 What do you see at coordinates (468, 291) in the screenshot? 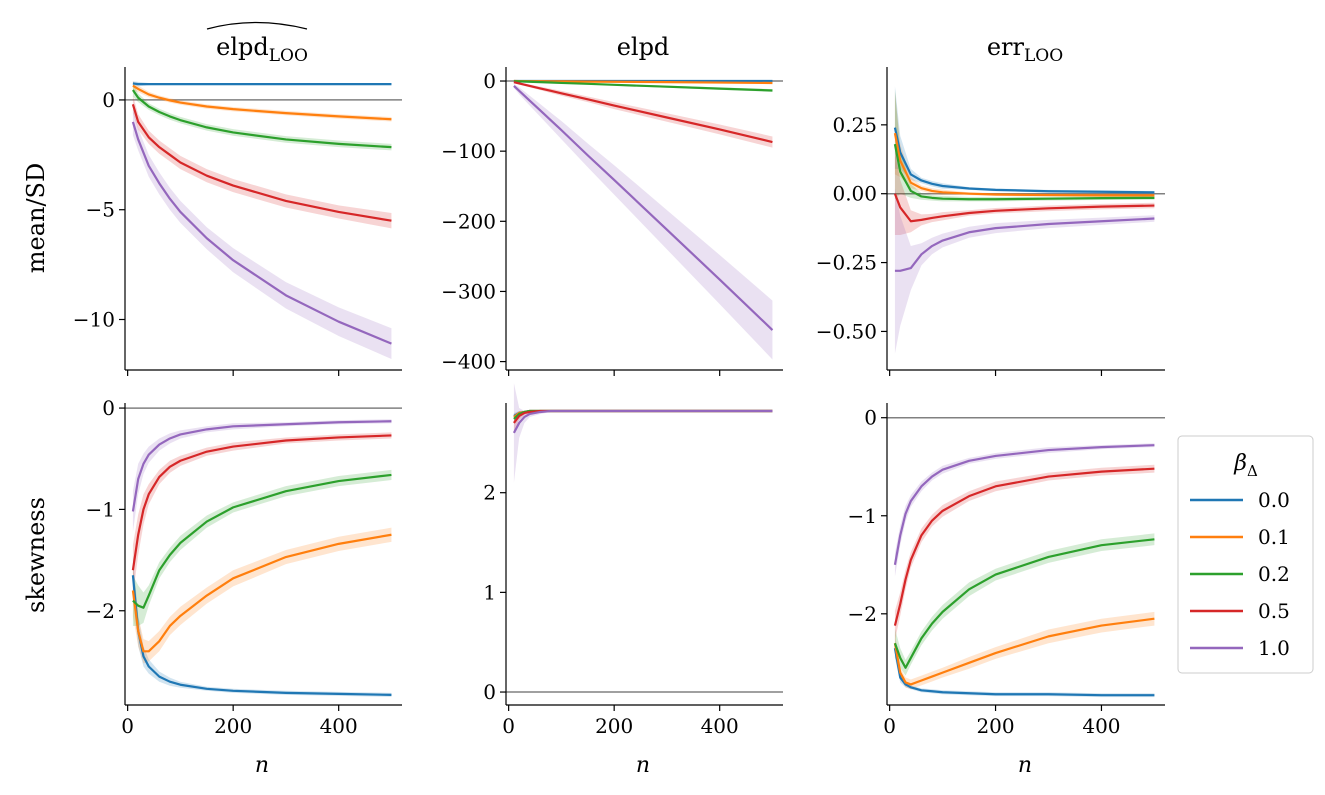
I see `y-tick-label: −300` at bounding box center [468, 291].